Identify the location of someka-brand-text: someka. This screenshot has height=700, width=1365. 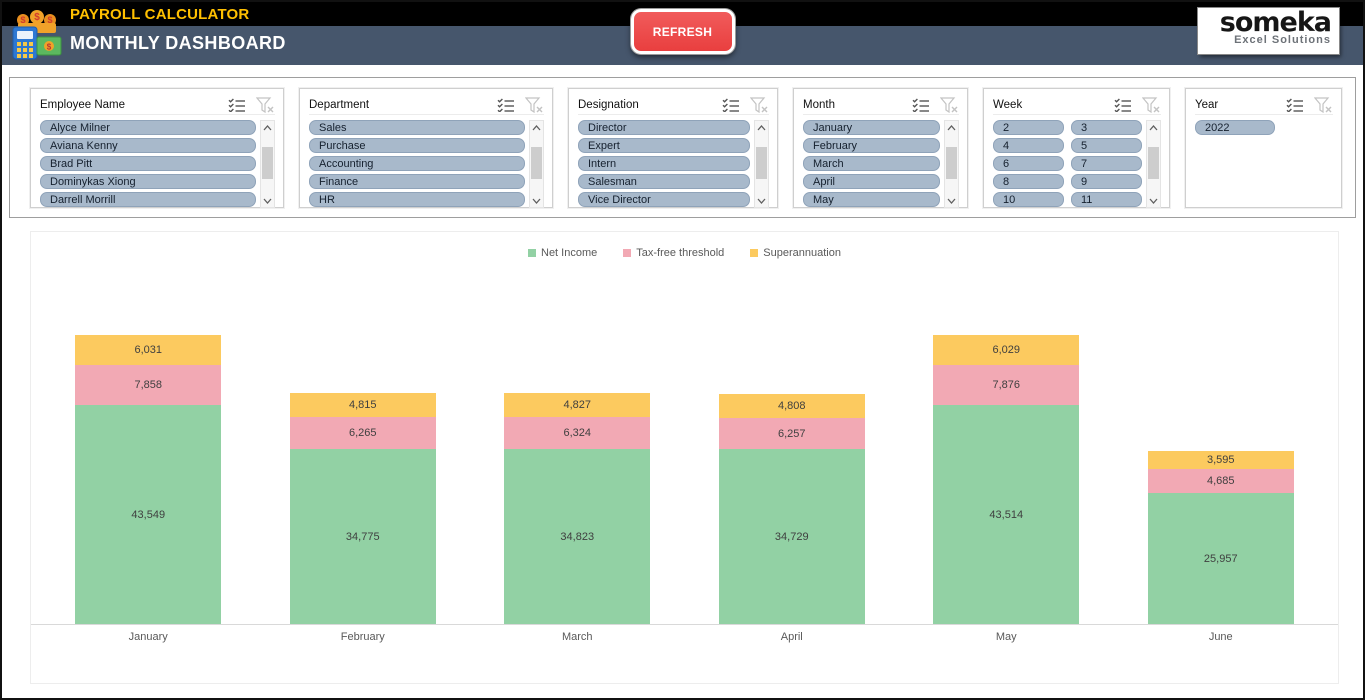
(1275, 22).